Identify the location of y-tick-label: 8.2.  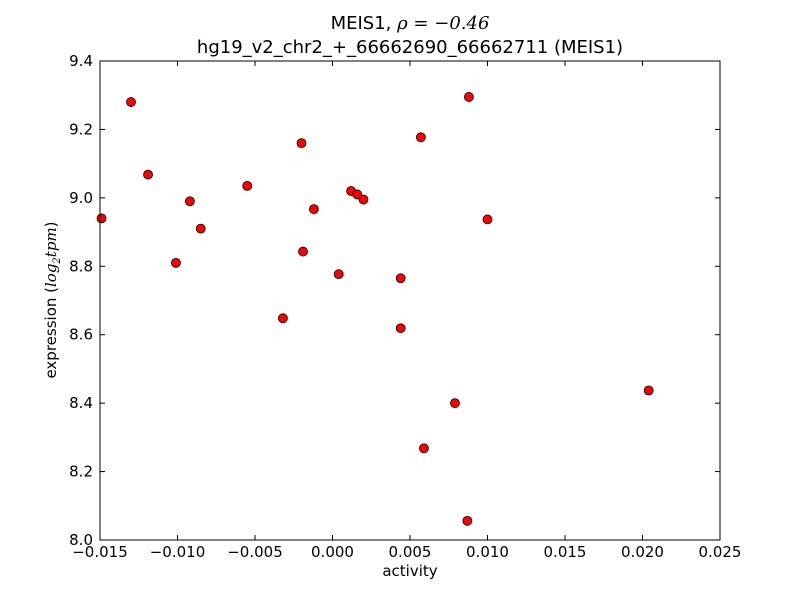
(81, 472).